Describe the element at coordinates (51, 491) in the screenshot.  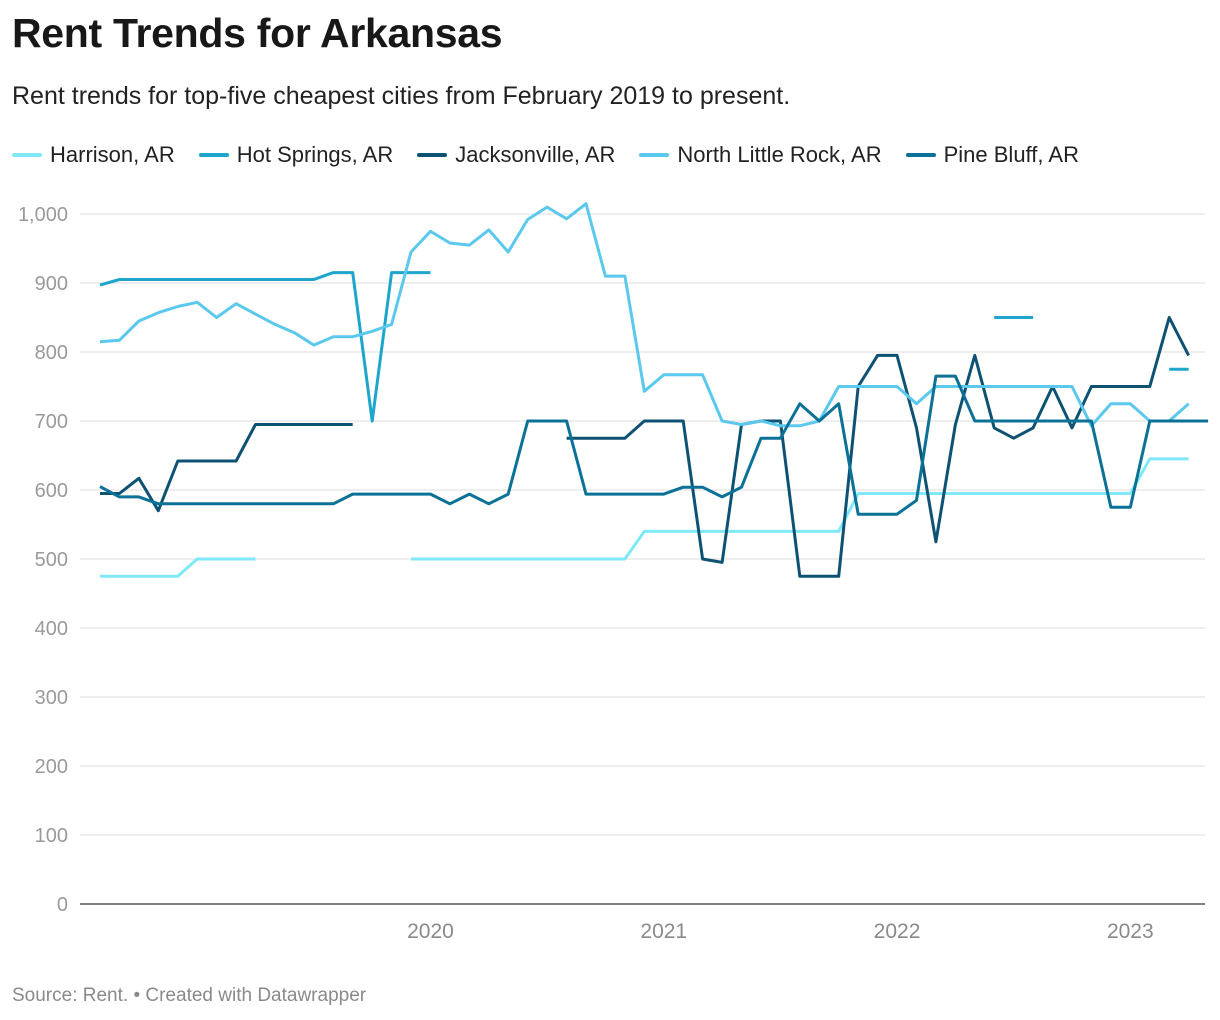
I see `y-tick-label: 600` at that location.